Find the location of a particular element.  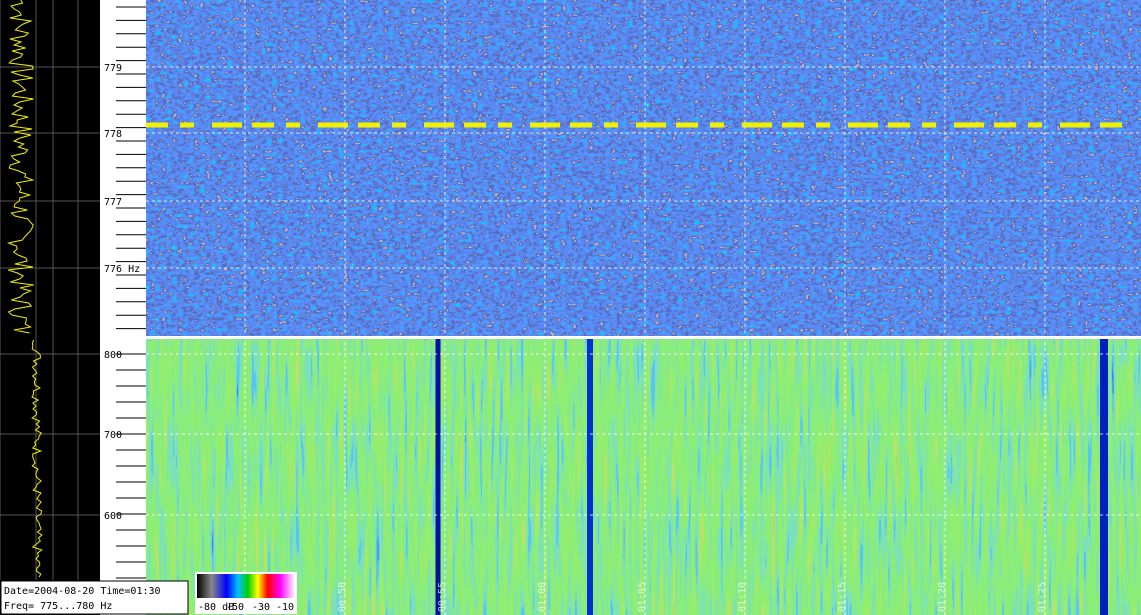

freq-label: 778 is located at coordinates (113, 134).